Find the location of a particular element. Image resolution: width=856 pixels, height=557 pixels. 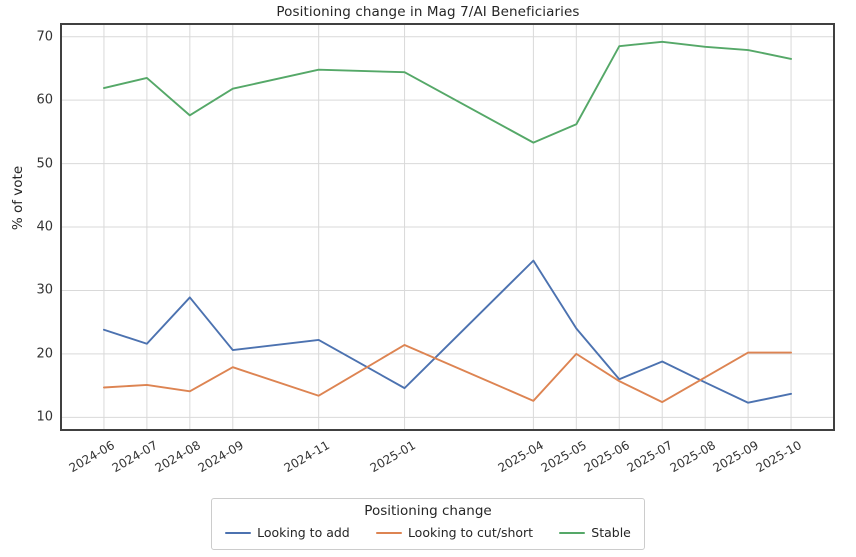

y-tick-label: 60 is located at coordinates (44, 100).